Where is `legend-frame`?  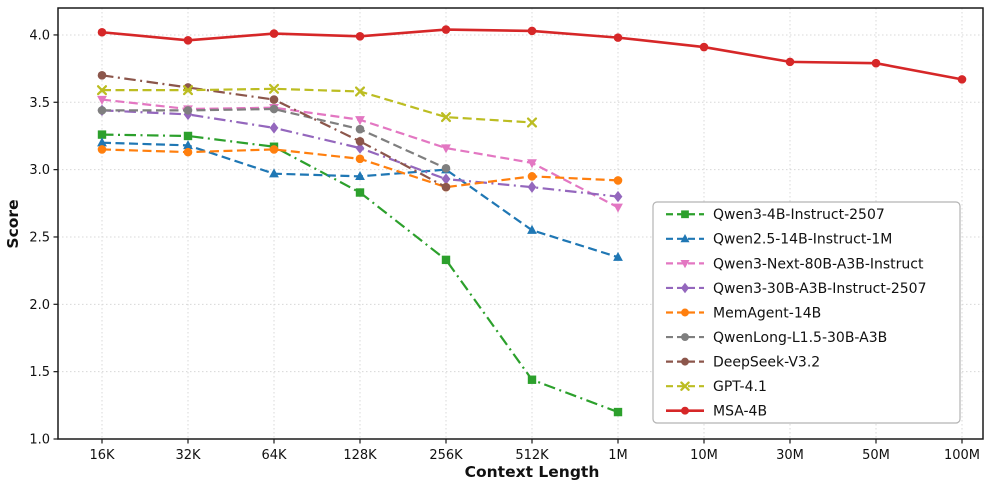 legend-frame is located at coordinates (806, 312).